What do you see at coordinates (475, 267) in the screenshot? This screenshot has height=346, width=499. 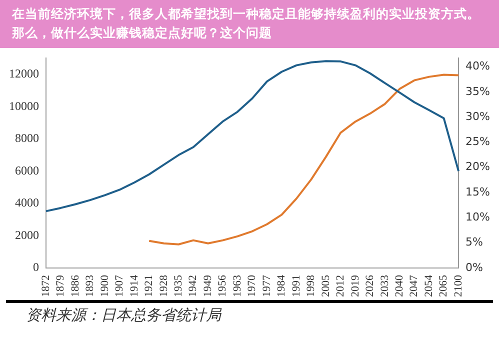 I see `y2-tick-label: 0%` at bounding box center [475, 267].